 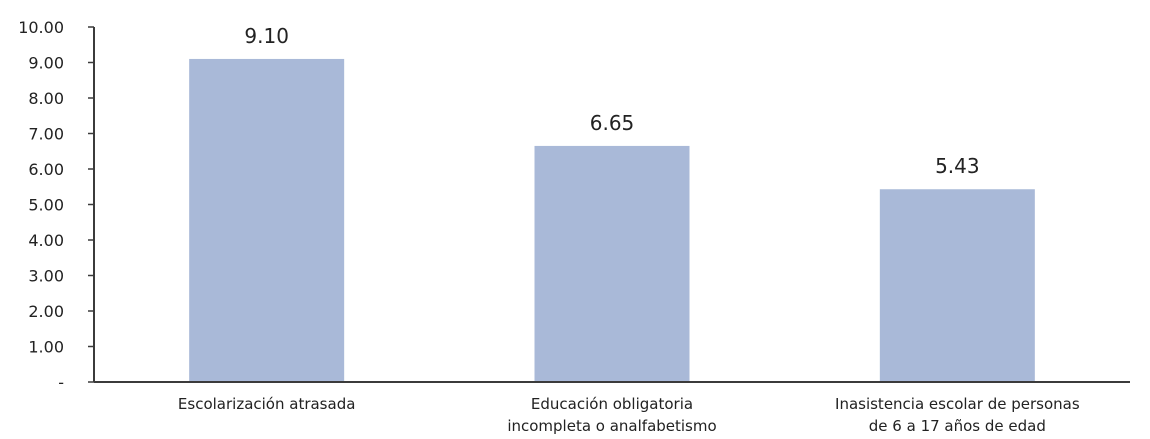 I want to click on y-tick-label: 3.00, so click(x=46, y=276).